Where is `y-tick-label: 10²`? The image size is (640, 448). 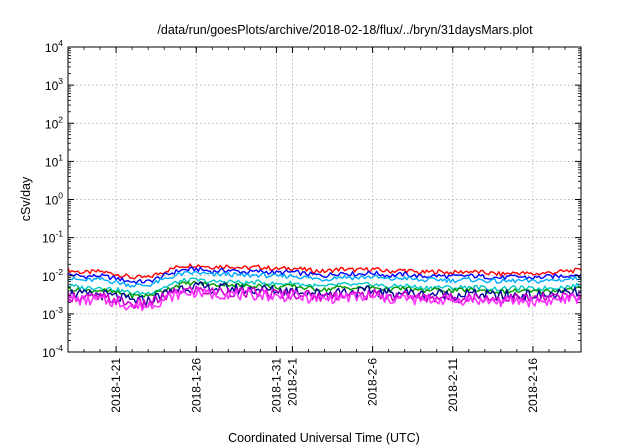 y-tick-label: 10² is located at coordinates (54, 122).